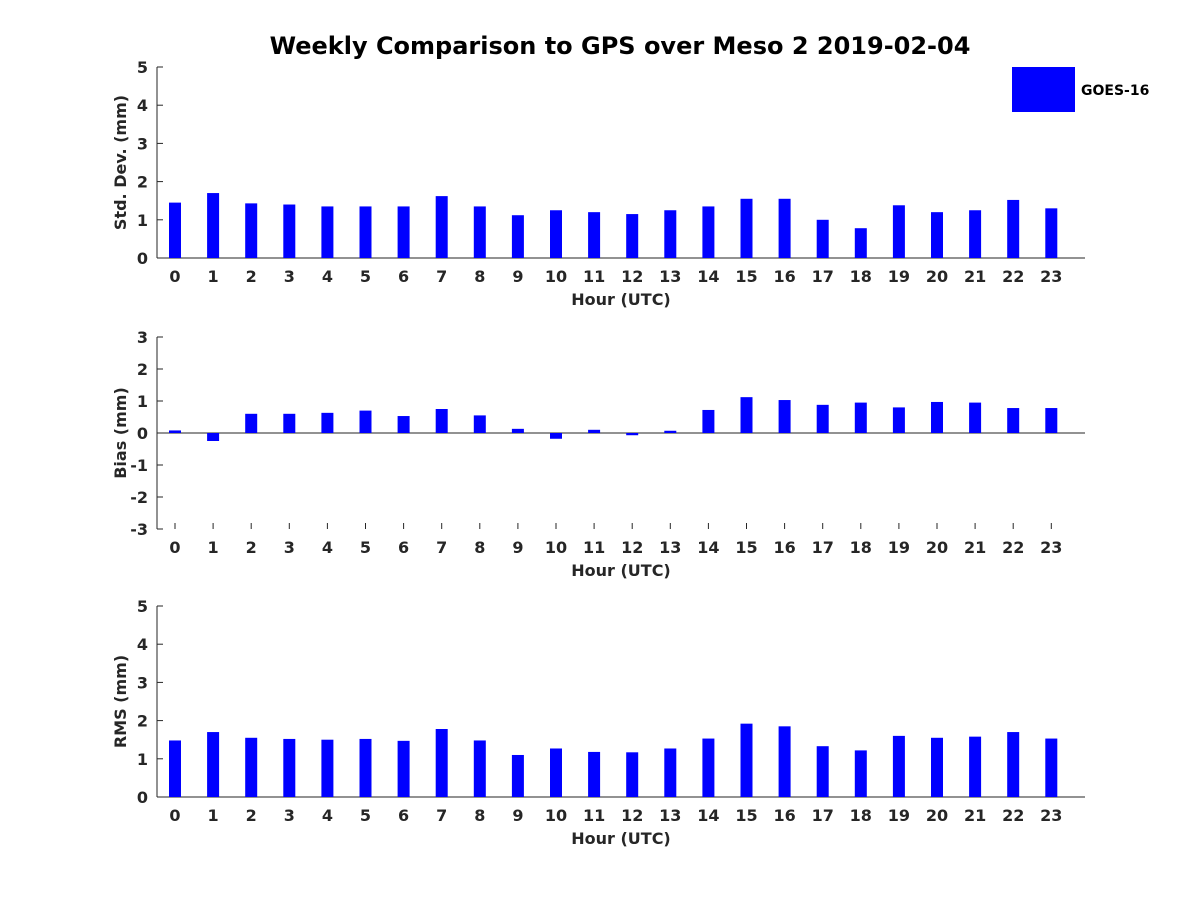 This screenshot has height=904, width=1200. I want to click on x-tick-label: 9, so click(517, 815).